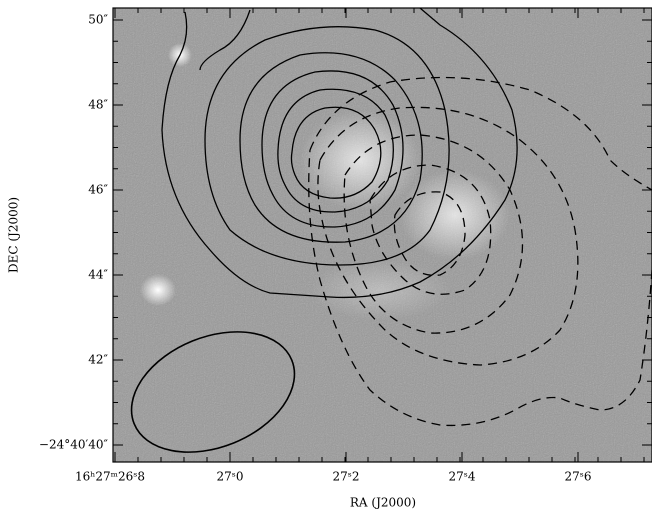 This screenshot has width=652, height=513. Describe the element at coordinates (346, 477) in the screenshot. I see `x-tick-label: 27ˢ2` at that location.